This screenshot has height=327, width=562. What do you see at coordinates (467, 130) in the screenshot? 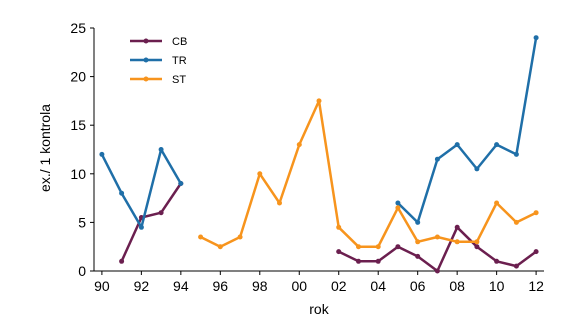
I see `series-line-tr` at bounding box center [467, 130].